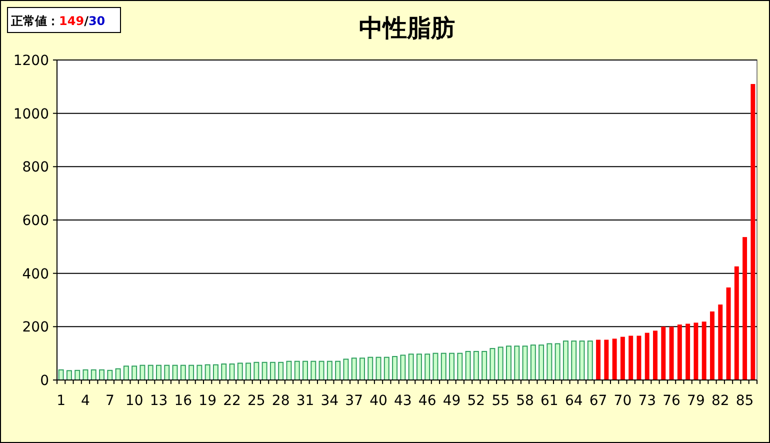 The width and height of the screenshot is (770, 443). I want to click on x-tick-label: 28, so click(281, 401).